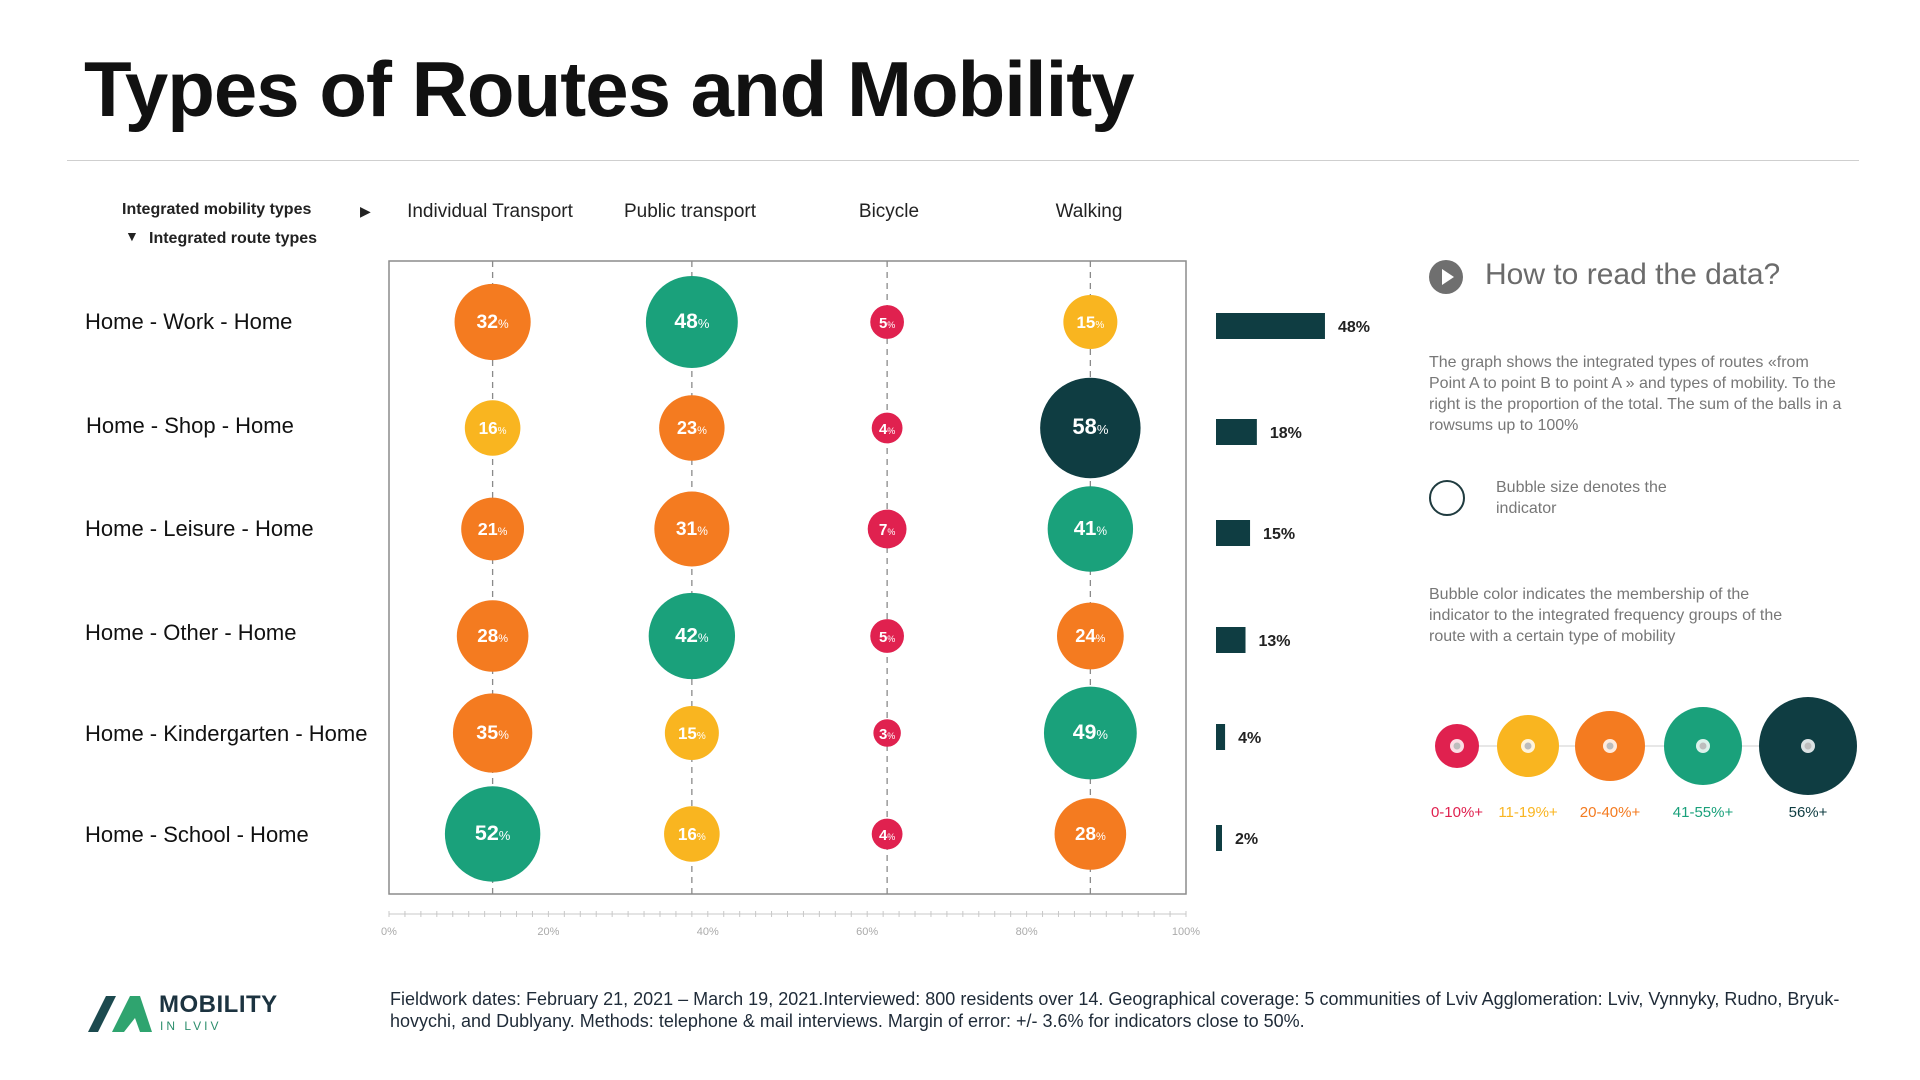 This screenshot has height=1080, width=1920. Describe the element at coordinates (365, 211) in the screenshot. I see `right-arrow-icon: ▶` at that location.